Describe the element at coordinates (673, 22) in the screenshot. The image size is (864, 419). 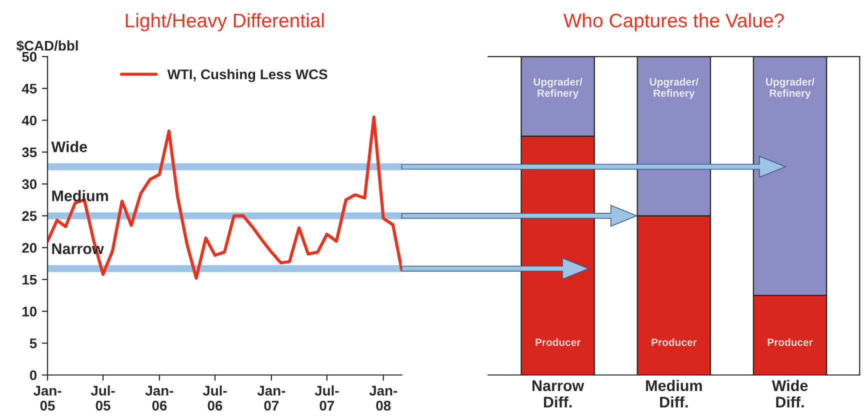
I see `chart-title: Who Captures the Value?` at that location.